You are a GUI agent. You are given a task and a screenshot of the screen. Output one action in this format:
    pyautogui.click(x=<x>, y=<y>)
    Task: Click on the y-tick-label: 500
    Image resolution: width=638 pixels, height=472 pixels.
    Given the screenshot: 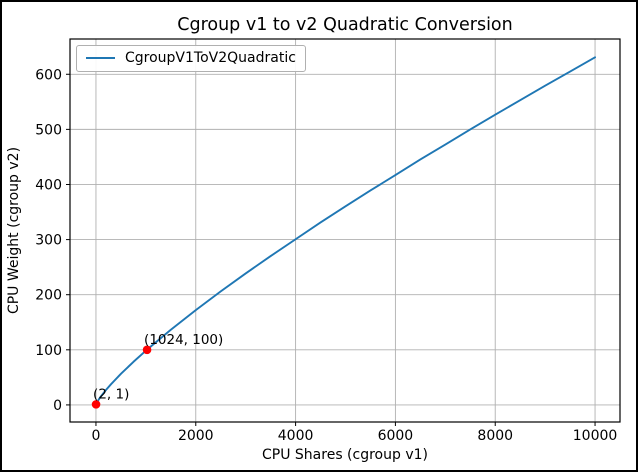 What is the action you would take?
    pyautogui.click(x=48, y=130)
    